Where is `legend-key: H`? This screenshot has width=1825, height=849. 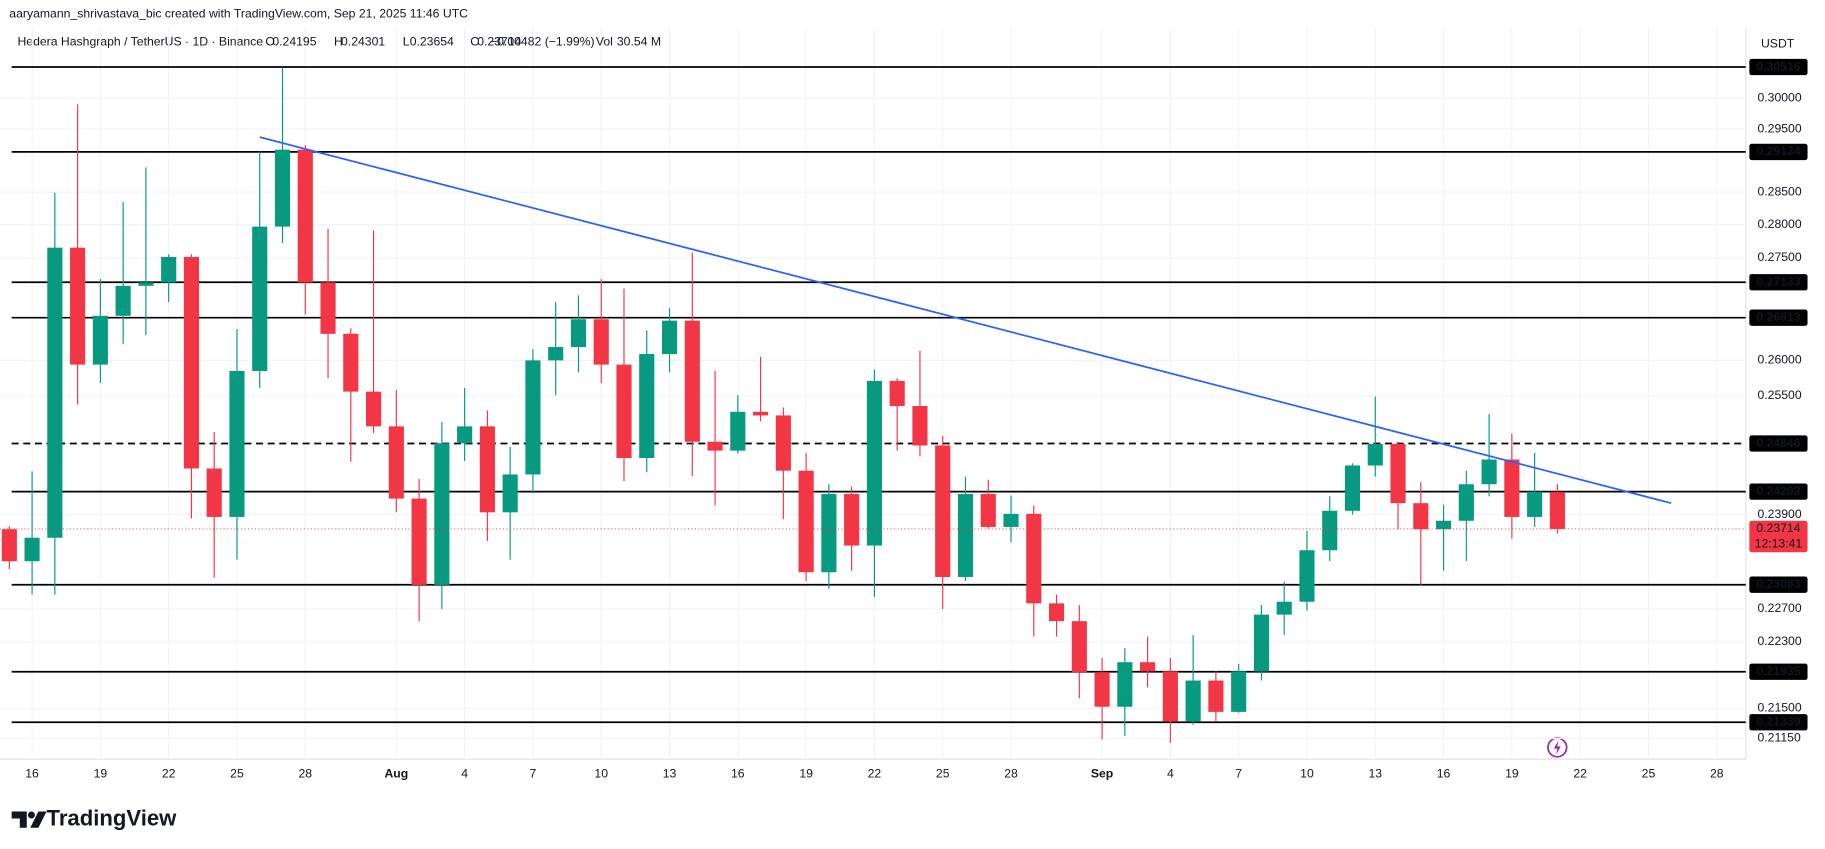 legend-key: H is located at coordinates (338, 41).